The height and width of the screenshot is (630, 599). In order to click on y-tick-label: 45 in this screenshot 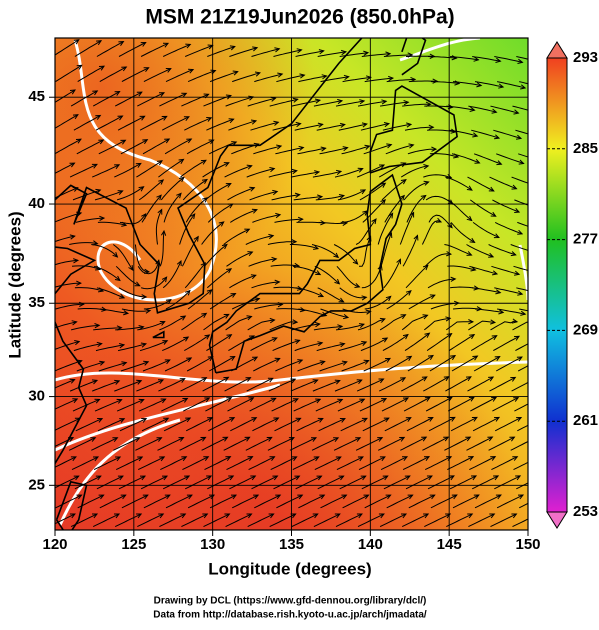, I will do `click(36, 96)`.